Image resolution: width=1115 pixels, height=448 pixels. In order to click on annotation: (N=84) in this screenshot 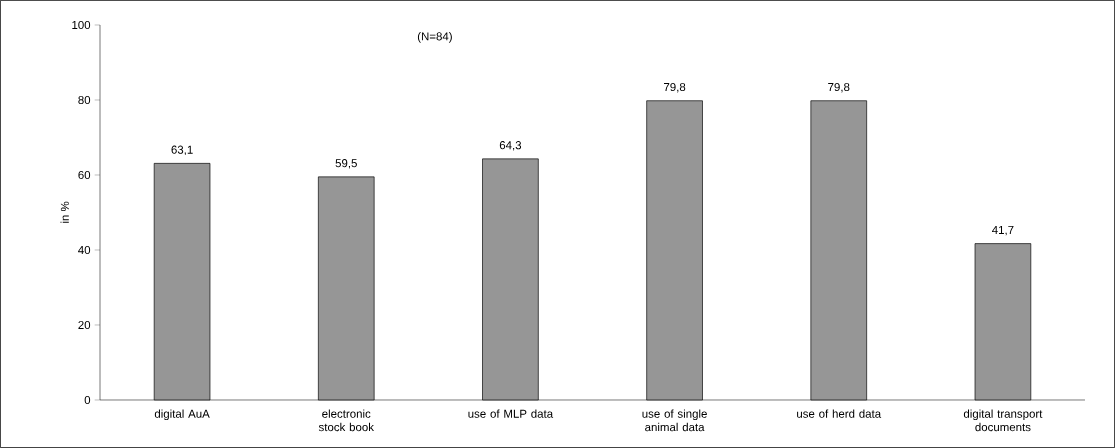, I will do `click(434, 37)`.